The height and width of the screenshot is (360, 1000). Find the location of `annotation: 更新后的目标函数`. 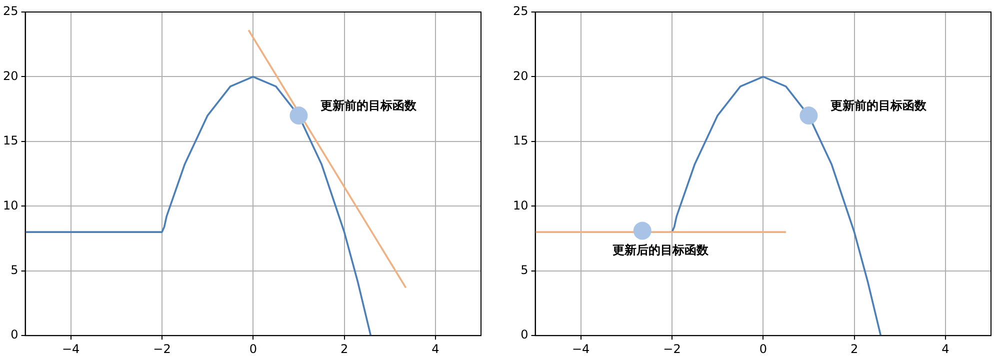

annotation: 更新后的目标函数 is located at coordinates (661, 249).